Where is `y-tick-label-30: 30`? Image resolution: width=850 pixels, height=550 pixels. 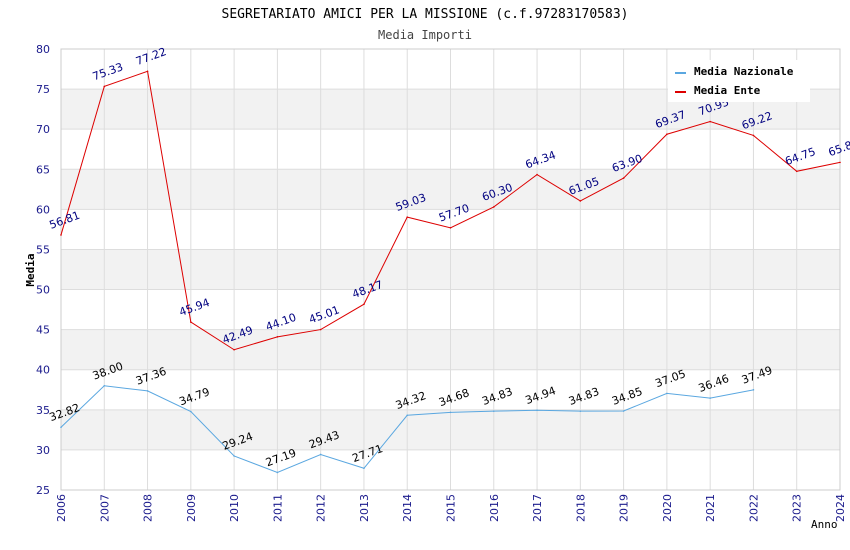 y-tick-label-30: 30 is located at coordinates (43, 450).